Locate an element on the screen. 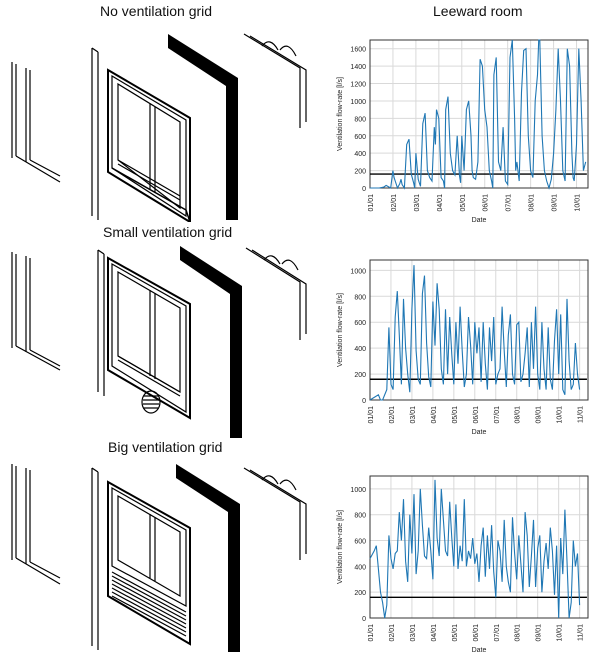  big-ventilation-grid-title: Big ventilation grid is located at coordinates (165, 447).